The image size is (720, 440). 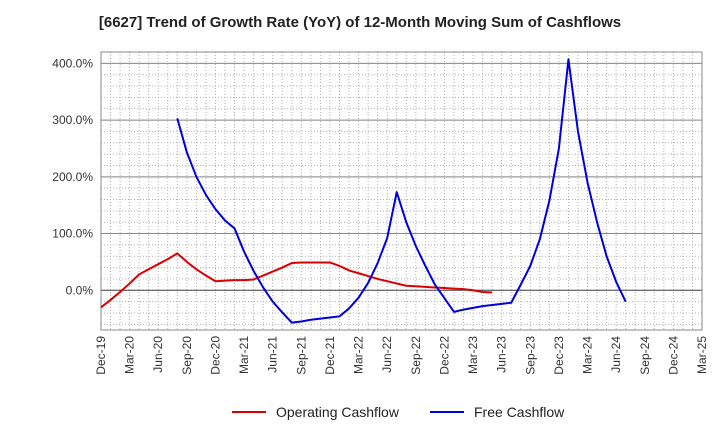 What do you see at coordinates (72, 177) in the screenshot?
I see `y-tick-label: 200.0%` at bounding box center [72, 177].